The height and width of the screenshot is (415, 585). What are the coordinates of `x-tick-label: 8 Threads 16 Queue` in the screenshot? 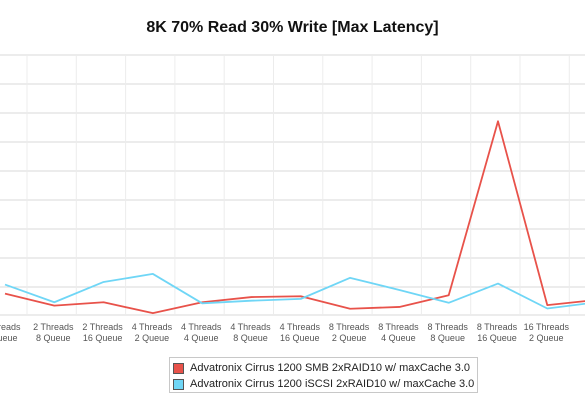 It's located at (497, 332).